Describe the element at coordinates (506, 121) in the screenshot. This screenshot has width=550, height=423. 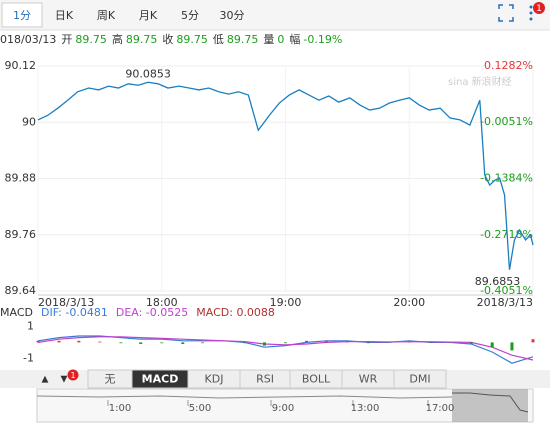
I see `y2-tick-label: -0.0051%` at that location.